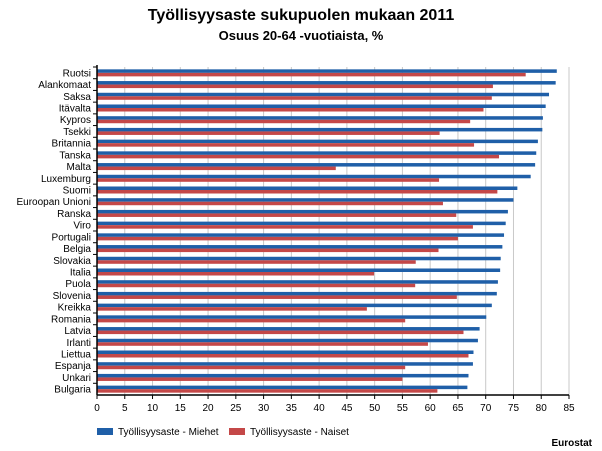 The height and width of the screenshot is (451, 602). Describe the element at coordinates (569, 408) in the screenshot. I see `x-tick-label: 85` at that location.